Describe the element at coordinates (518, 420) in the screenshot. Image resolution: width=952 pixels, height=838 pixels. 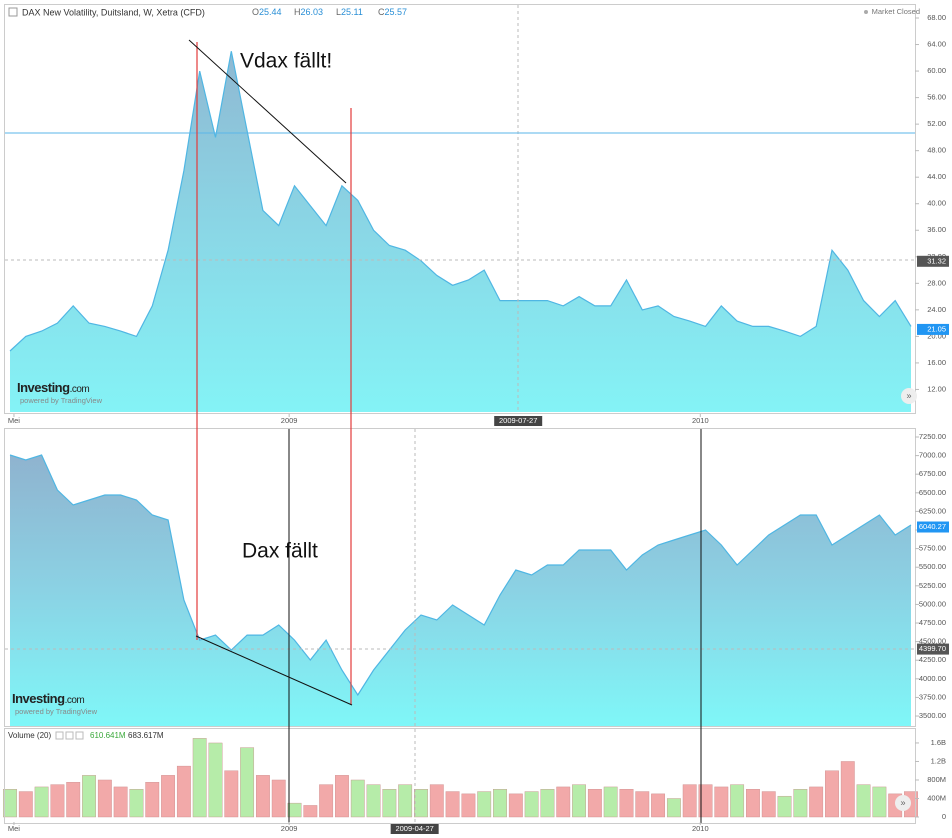
I see `x-tick-label: 2009-07-27` at that location.